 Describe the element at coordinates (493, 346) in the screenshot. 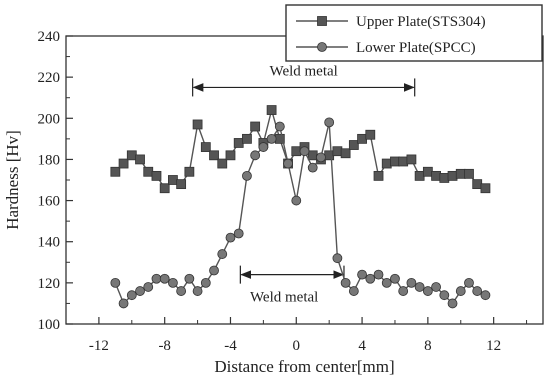

I see `x-tick-label: 12` at that location.